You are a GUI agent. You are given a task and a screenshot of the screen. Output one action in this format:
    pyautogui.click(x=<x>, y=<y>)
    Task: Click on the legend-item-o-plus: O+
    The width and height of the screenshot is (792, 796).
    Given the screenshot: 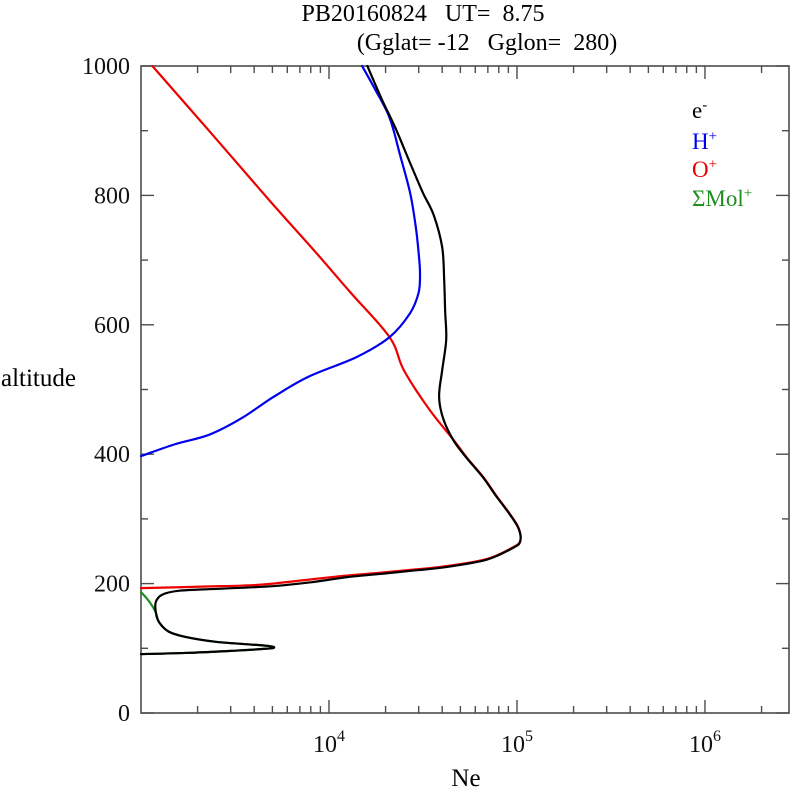 What is the action you would take?
    pyautogui.click(x=704, y=170)
    